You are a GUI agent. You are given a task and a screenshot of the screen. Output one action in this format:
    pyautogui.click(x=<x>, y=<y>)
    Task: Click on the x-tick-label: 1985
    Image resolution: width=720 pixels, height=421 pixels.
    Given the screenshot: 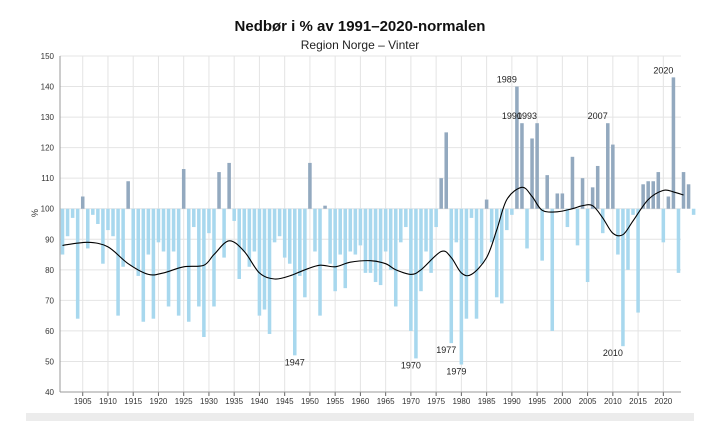 What is the action you would take?
    pyautogui.click(x=487, y=401)
    